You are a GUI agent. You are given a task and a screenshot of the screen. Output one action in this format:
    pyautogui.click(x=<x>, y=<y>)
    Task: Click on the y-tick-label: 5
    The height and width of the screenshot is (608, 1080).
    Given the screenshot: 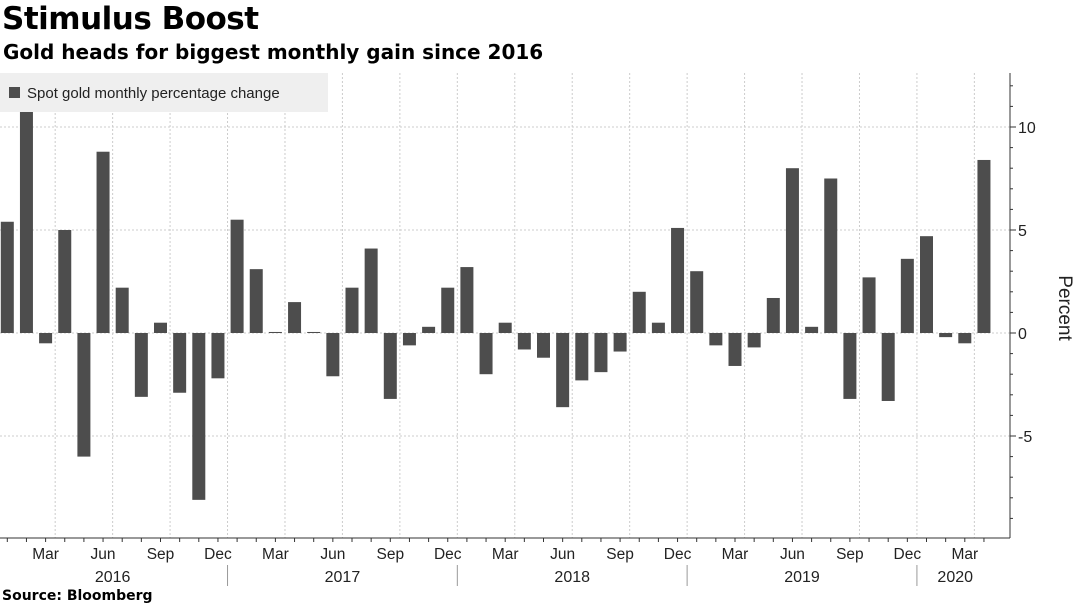 What is the action you would take?
    pyautogui.click(x=1022, y=231)
    